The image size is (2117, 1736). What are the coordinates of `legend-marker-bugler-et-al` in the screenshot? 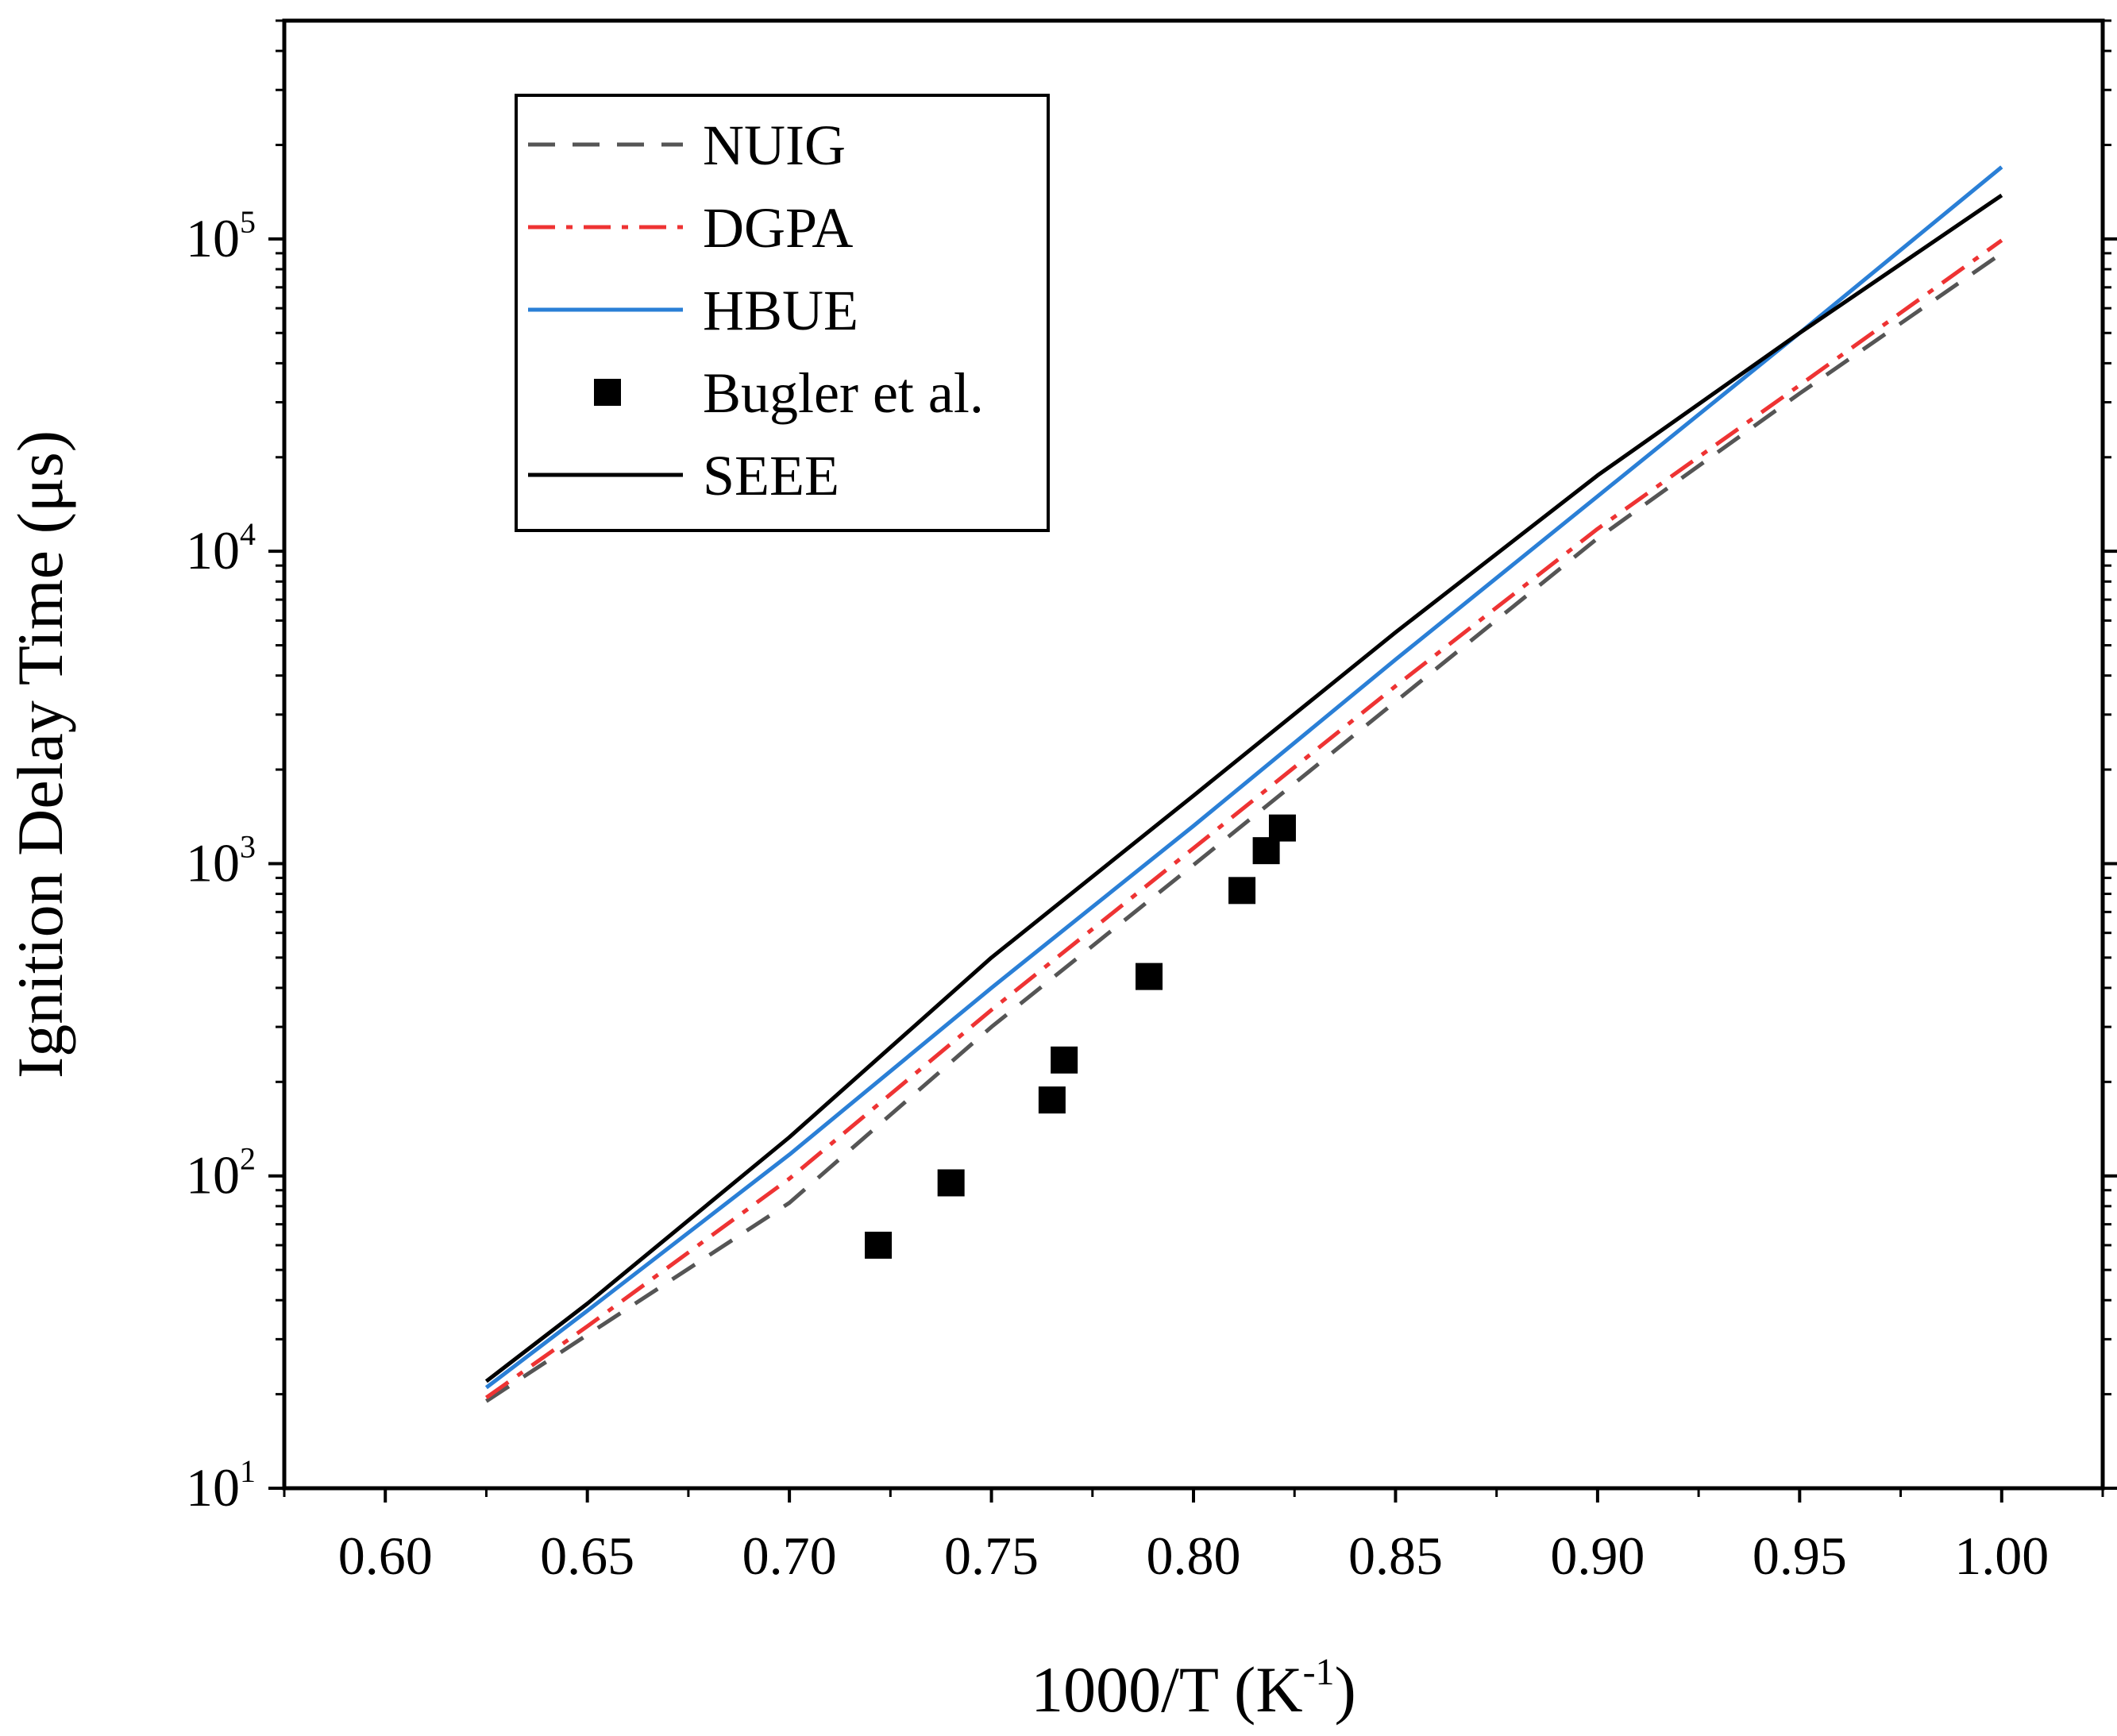 It's located at (607, 392).